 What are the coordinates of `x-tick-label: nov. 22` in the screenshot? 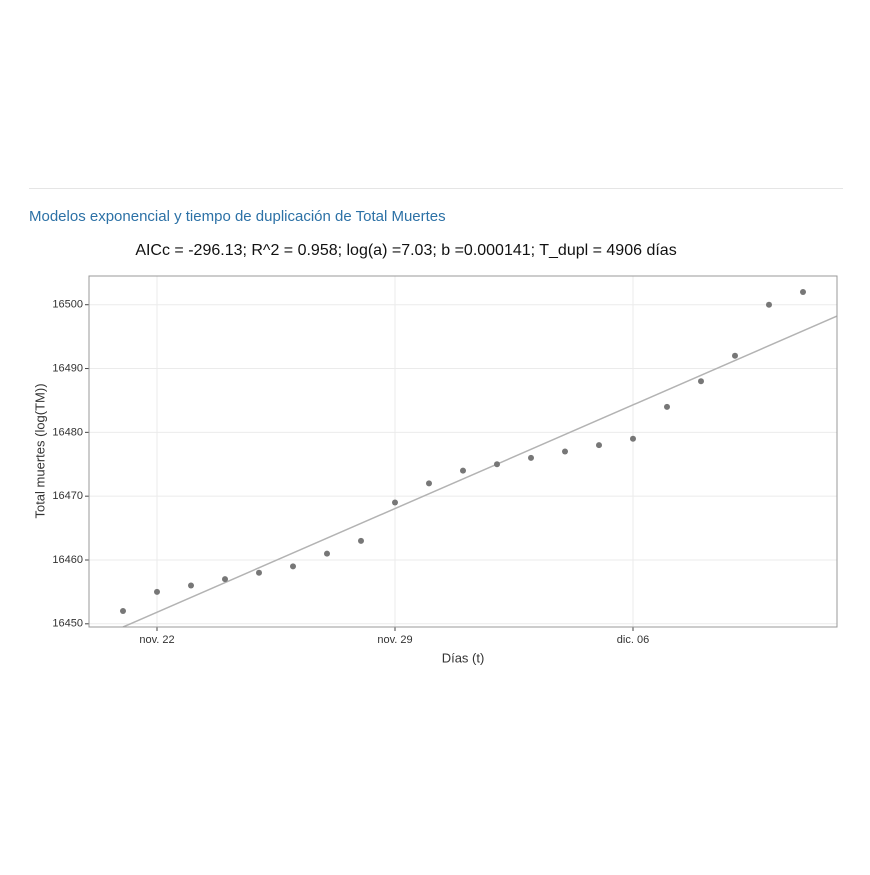 It's located at (156, 640).